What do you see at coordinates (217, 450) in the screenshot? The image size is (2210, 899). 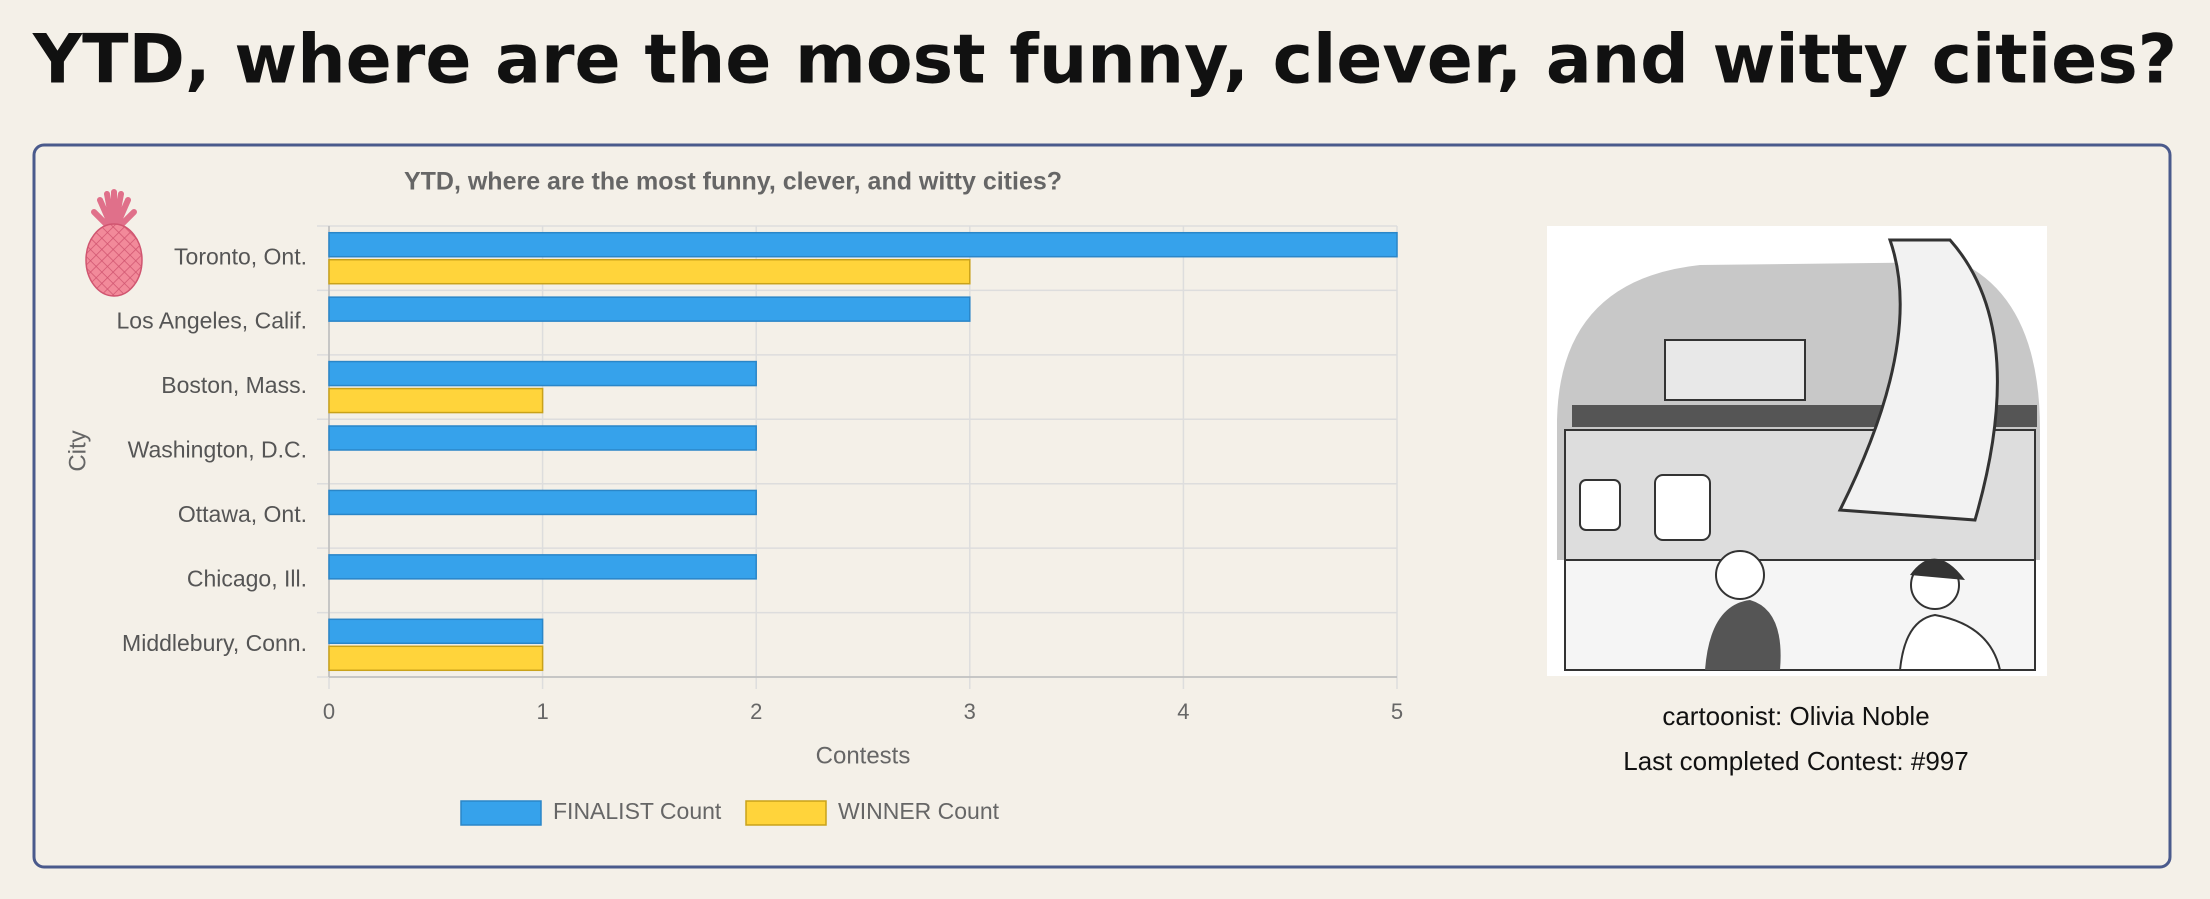 I see `y-tick-label: Washington, D.C.` at bounding box center [217, 450].